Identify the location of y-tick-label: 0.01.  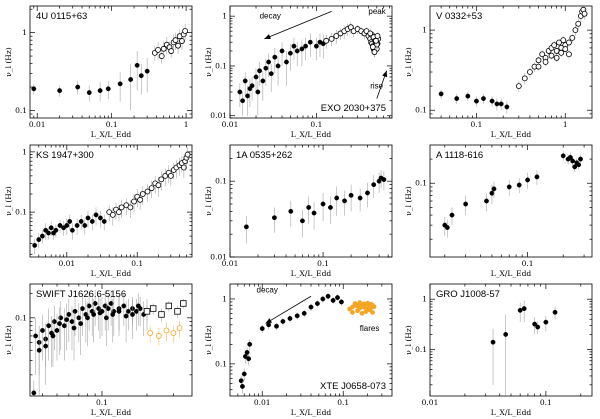
(218, 257).